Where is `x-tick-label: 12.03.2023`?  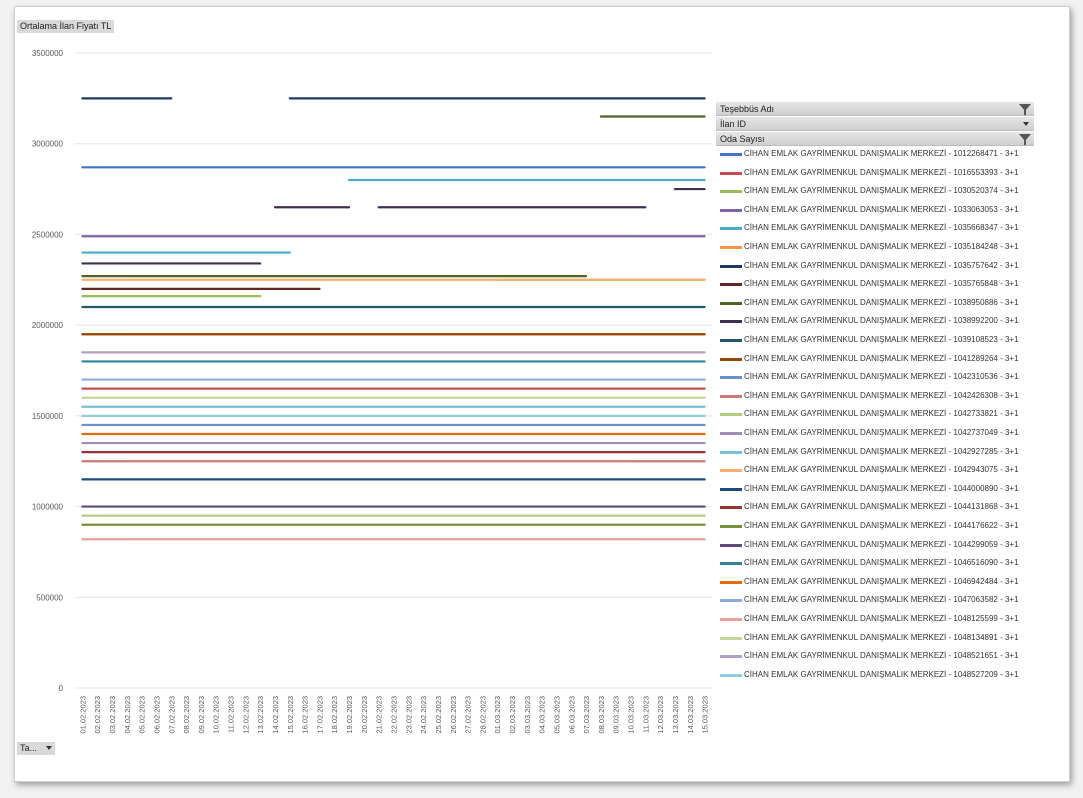
x-tick-label: 12.03.2023 is located at coordinates (660, 715).